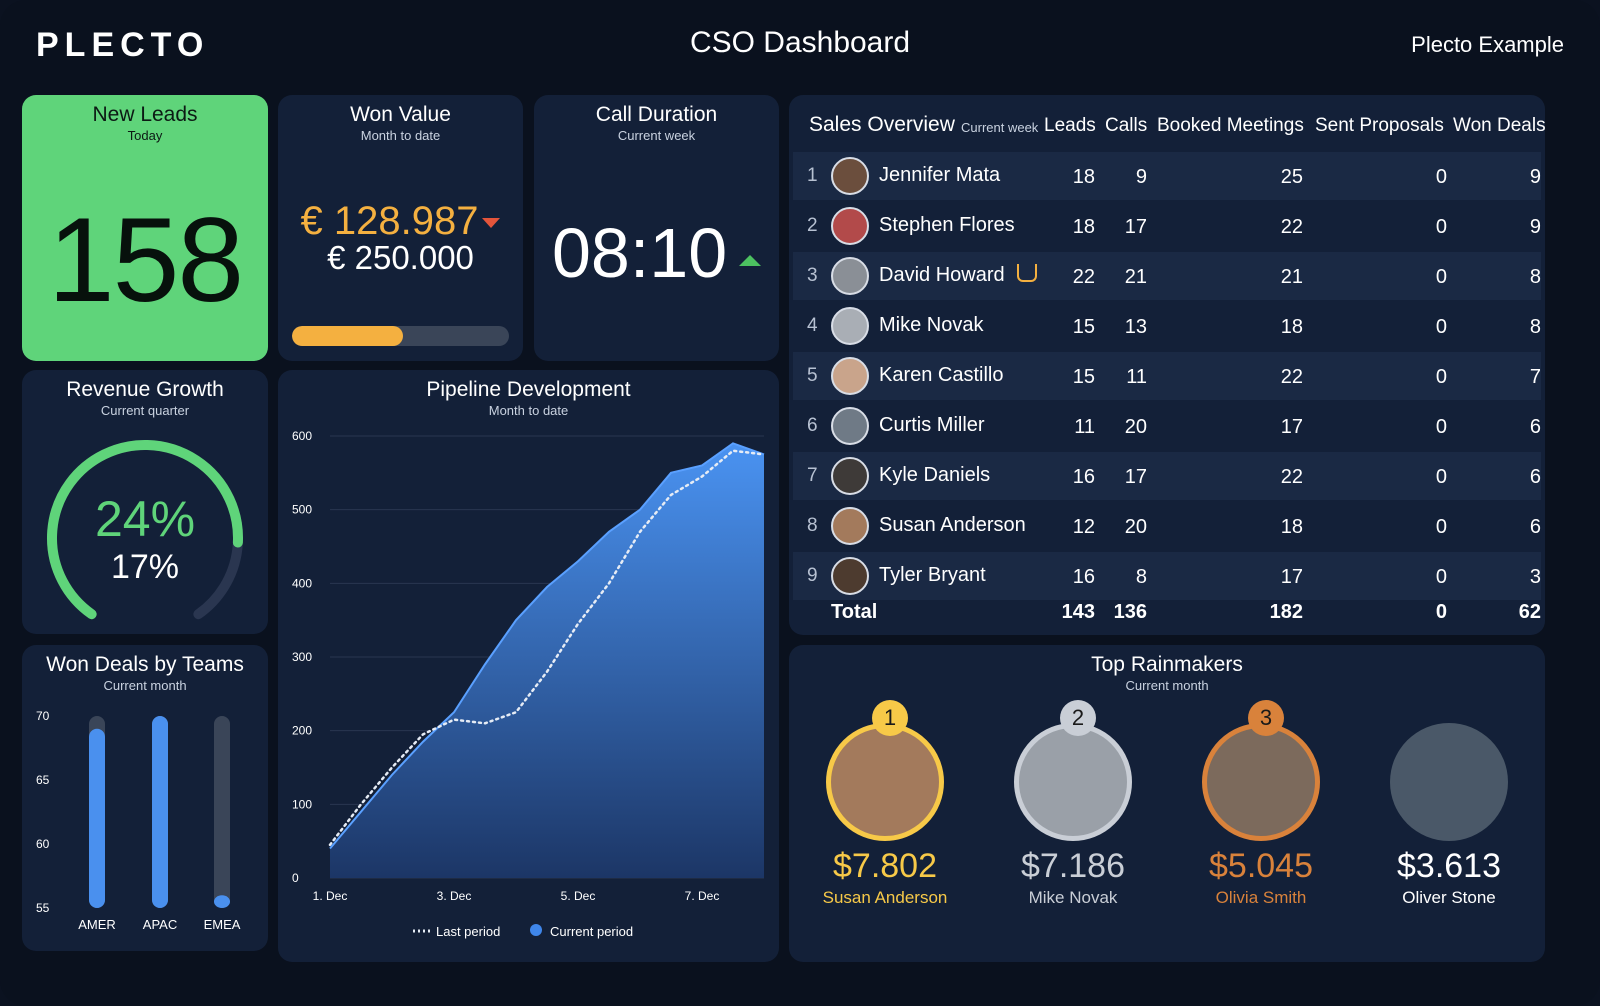 Image resolution: width=1600 pixels, height=1006 pixels. Describe the element at coordinates (1078, 612) in the screenshot. I see `total-leads: 143` at that location.